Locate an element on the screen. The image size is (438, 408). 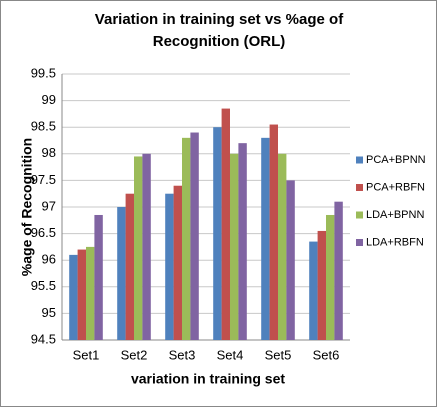
y-tick-label: 98.5 is located at coordinates (43, 126).